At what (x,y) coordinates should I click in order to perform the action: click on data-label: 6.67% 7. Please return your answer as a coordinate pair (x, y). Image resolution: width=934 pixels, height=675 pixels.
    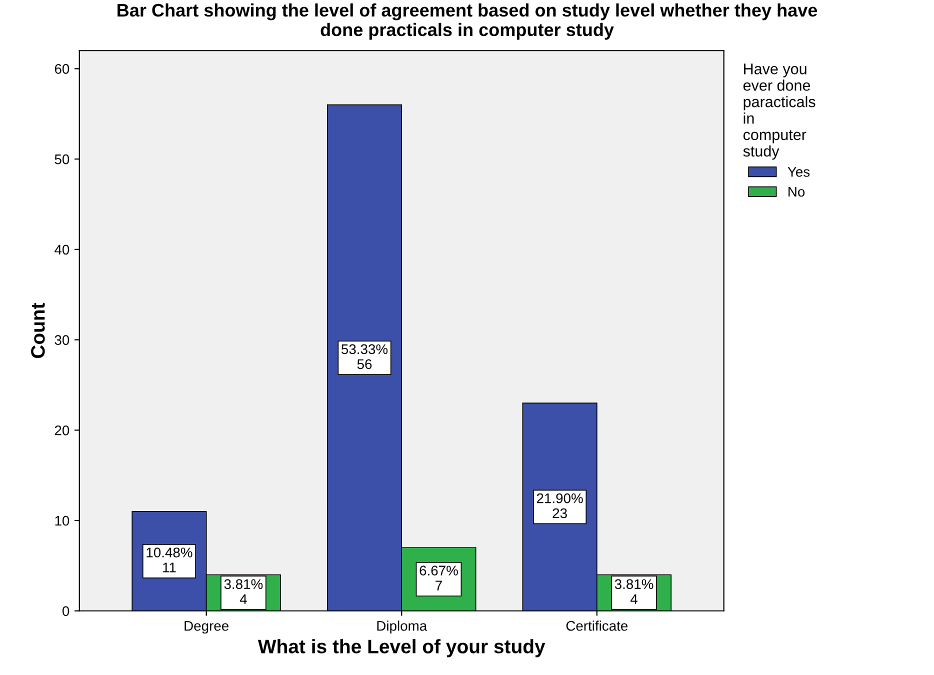
    Looking at the image, I should click on (439, 578).